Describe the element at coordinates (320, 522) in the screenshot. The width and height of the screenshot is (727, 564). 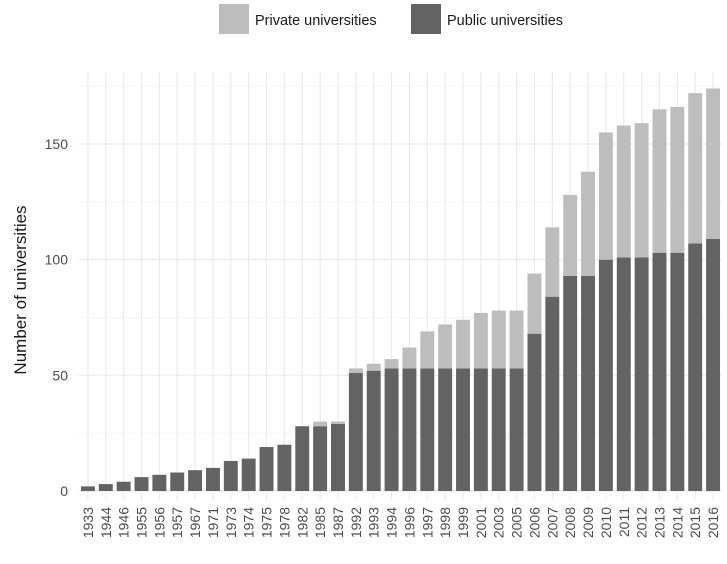
I see `x-tick-label: 1985` at that location.